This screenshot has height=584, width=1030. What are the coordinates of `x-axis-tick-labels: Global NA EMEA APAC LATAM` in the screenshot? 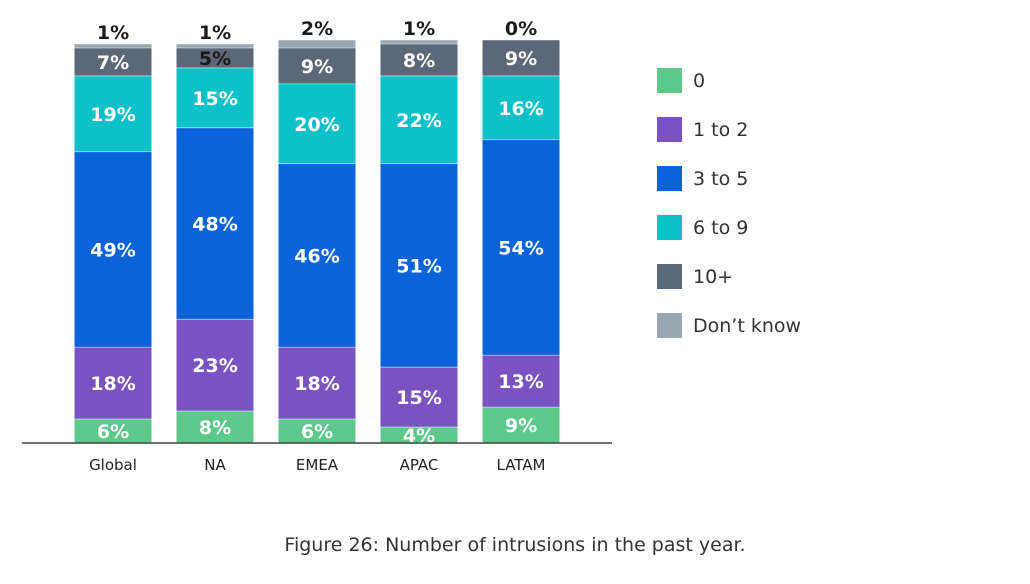 It's located at (317, 465).